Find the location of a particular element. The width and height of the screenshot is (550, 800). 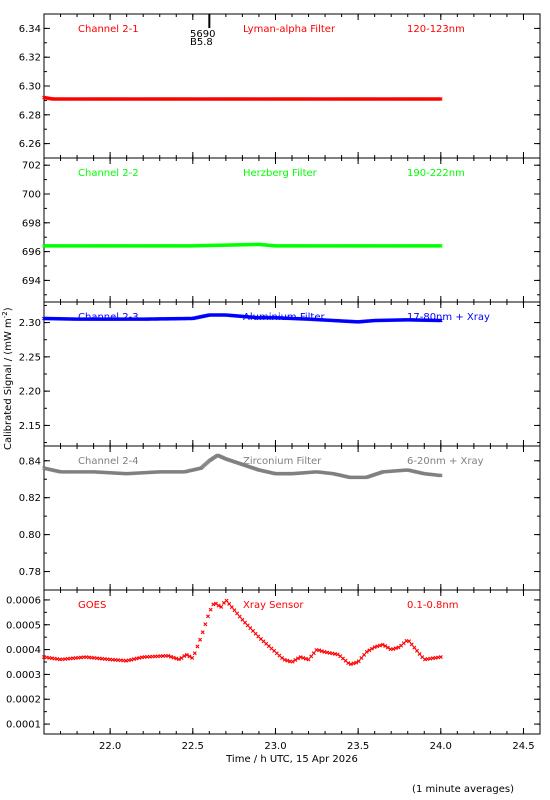

x-tick-label: 24.0 is located at coordinates (441, 746).